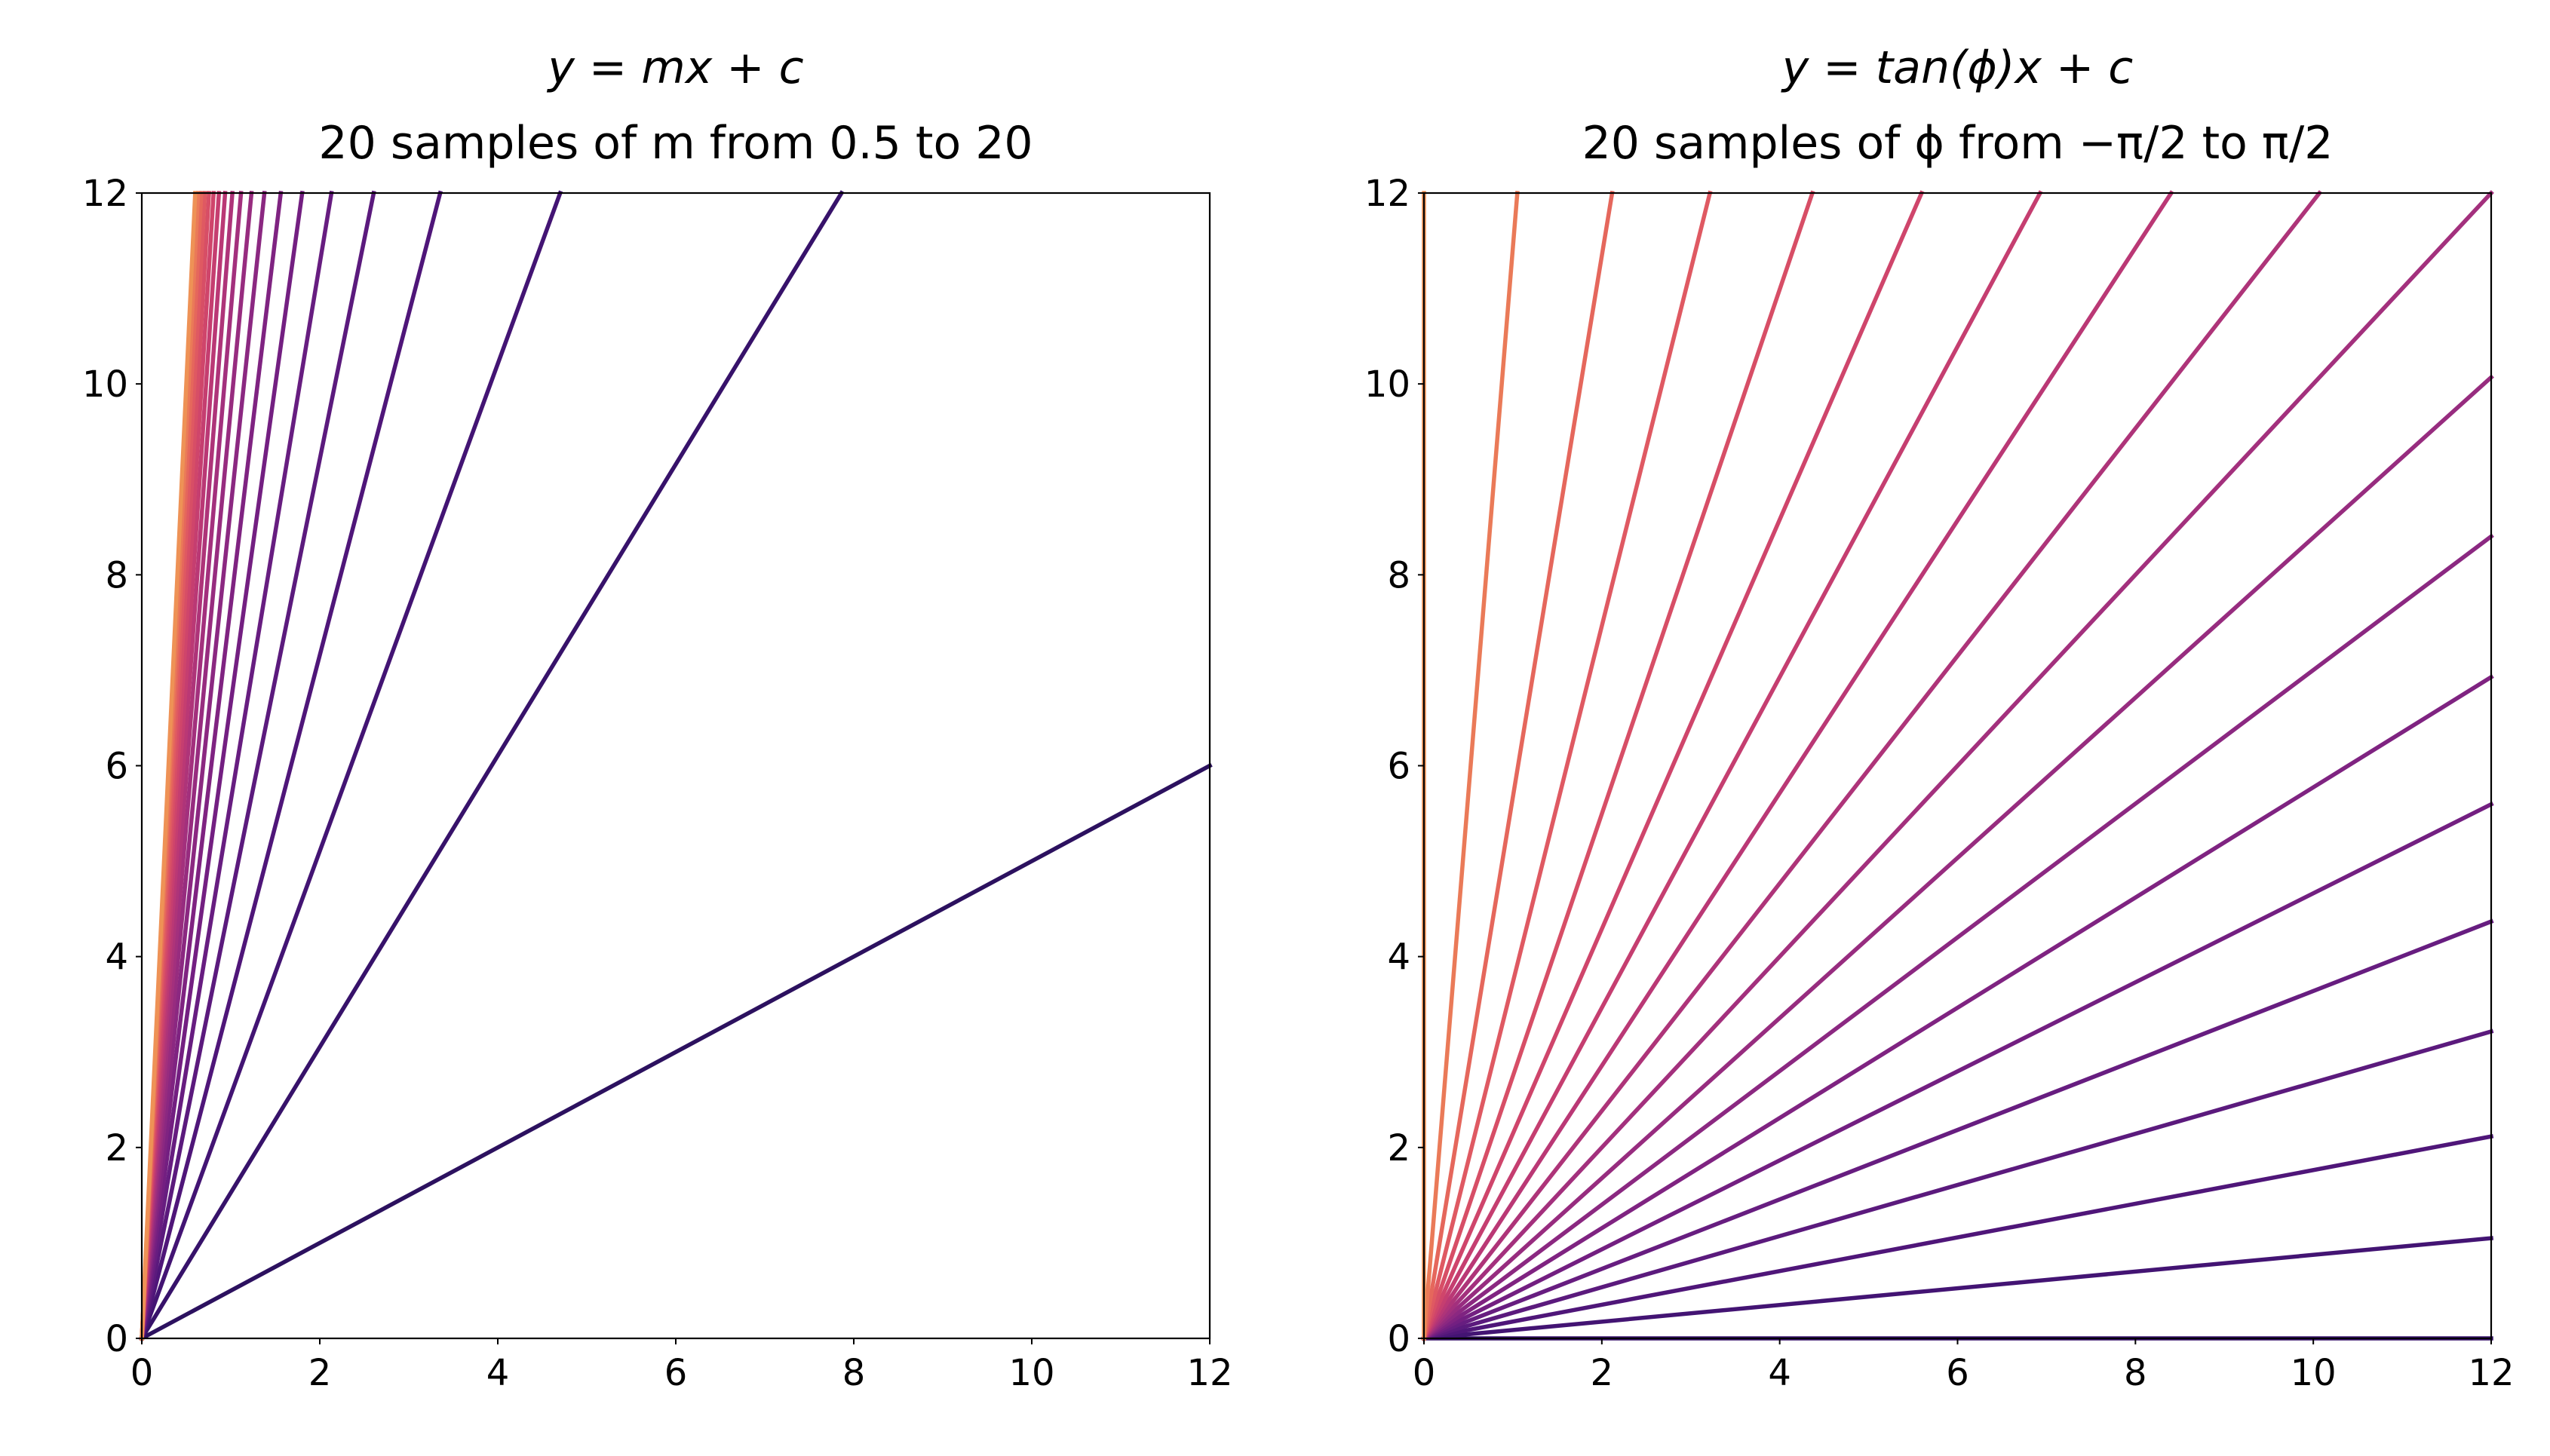  I want to click on chart-subtitle: 20 samples of m from 0.5 to 20, so click(675, 143).